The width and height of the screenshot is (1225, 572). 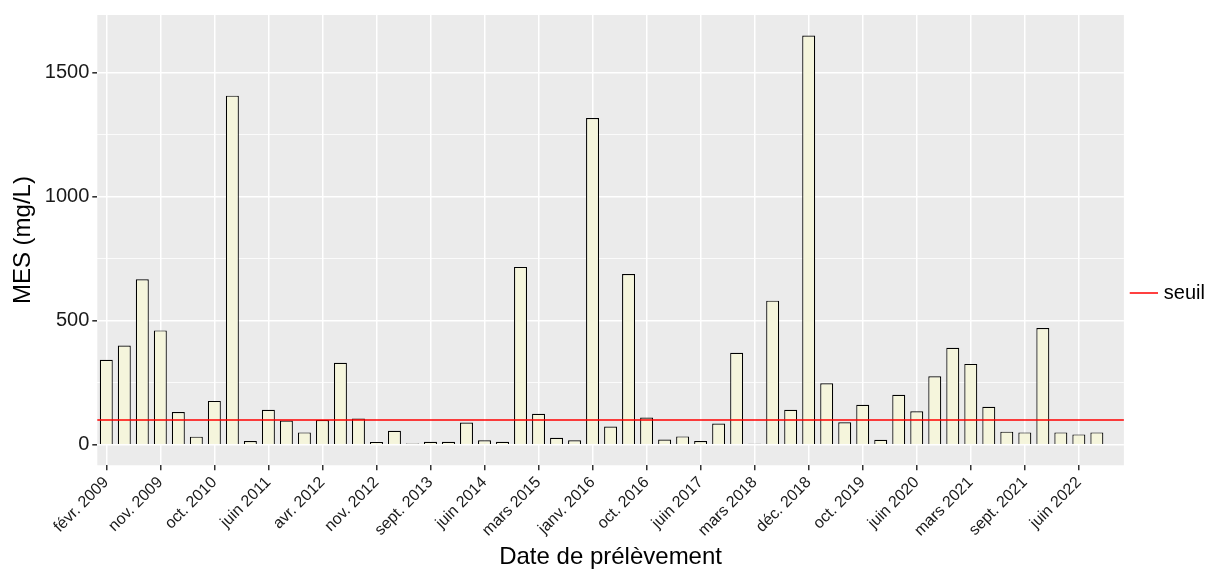 I want to click on y-tick-label: 1000, so click(x=67, y=195).